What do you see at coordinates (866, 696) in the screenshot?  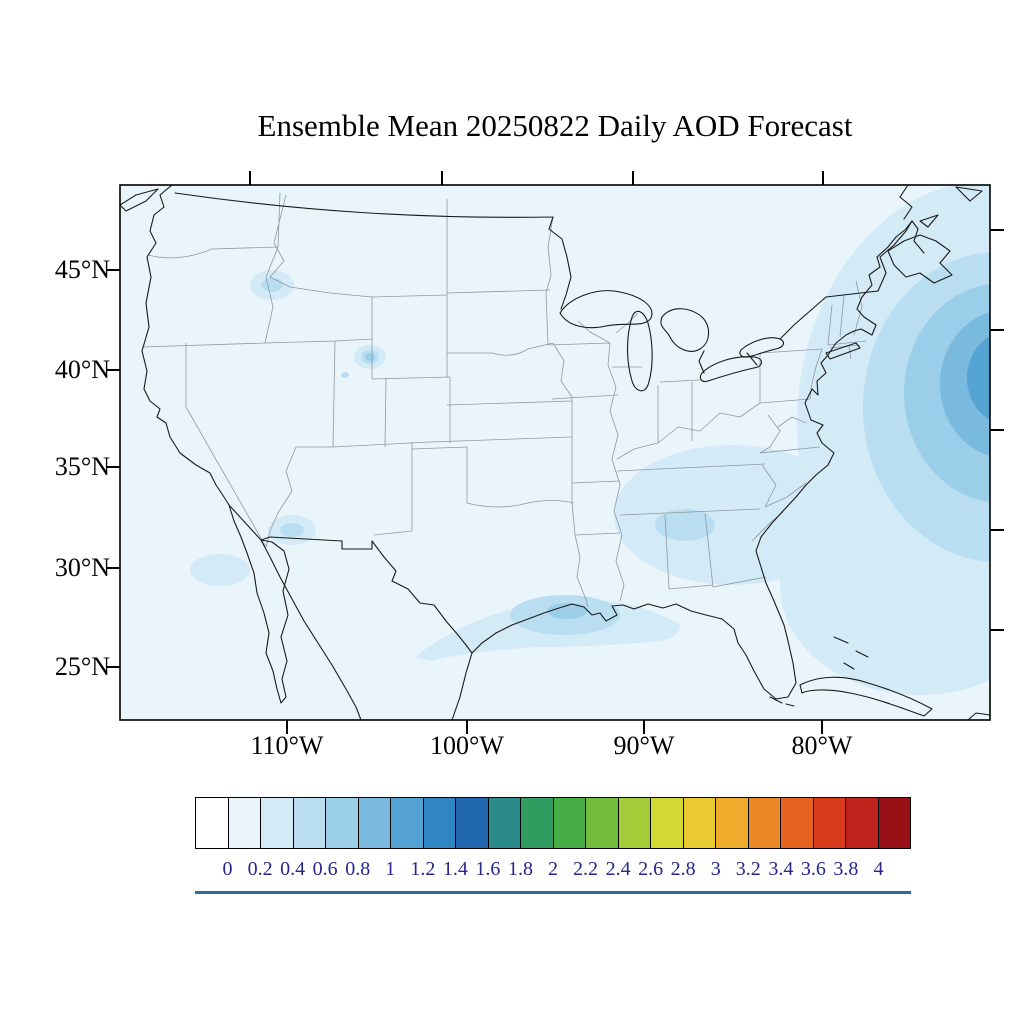 I see `cuba` at bounding box center [866, 696].